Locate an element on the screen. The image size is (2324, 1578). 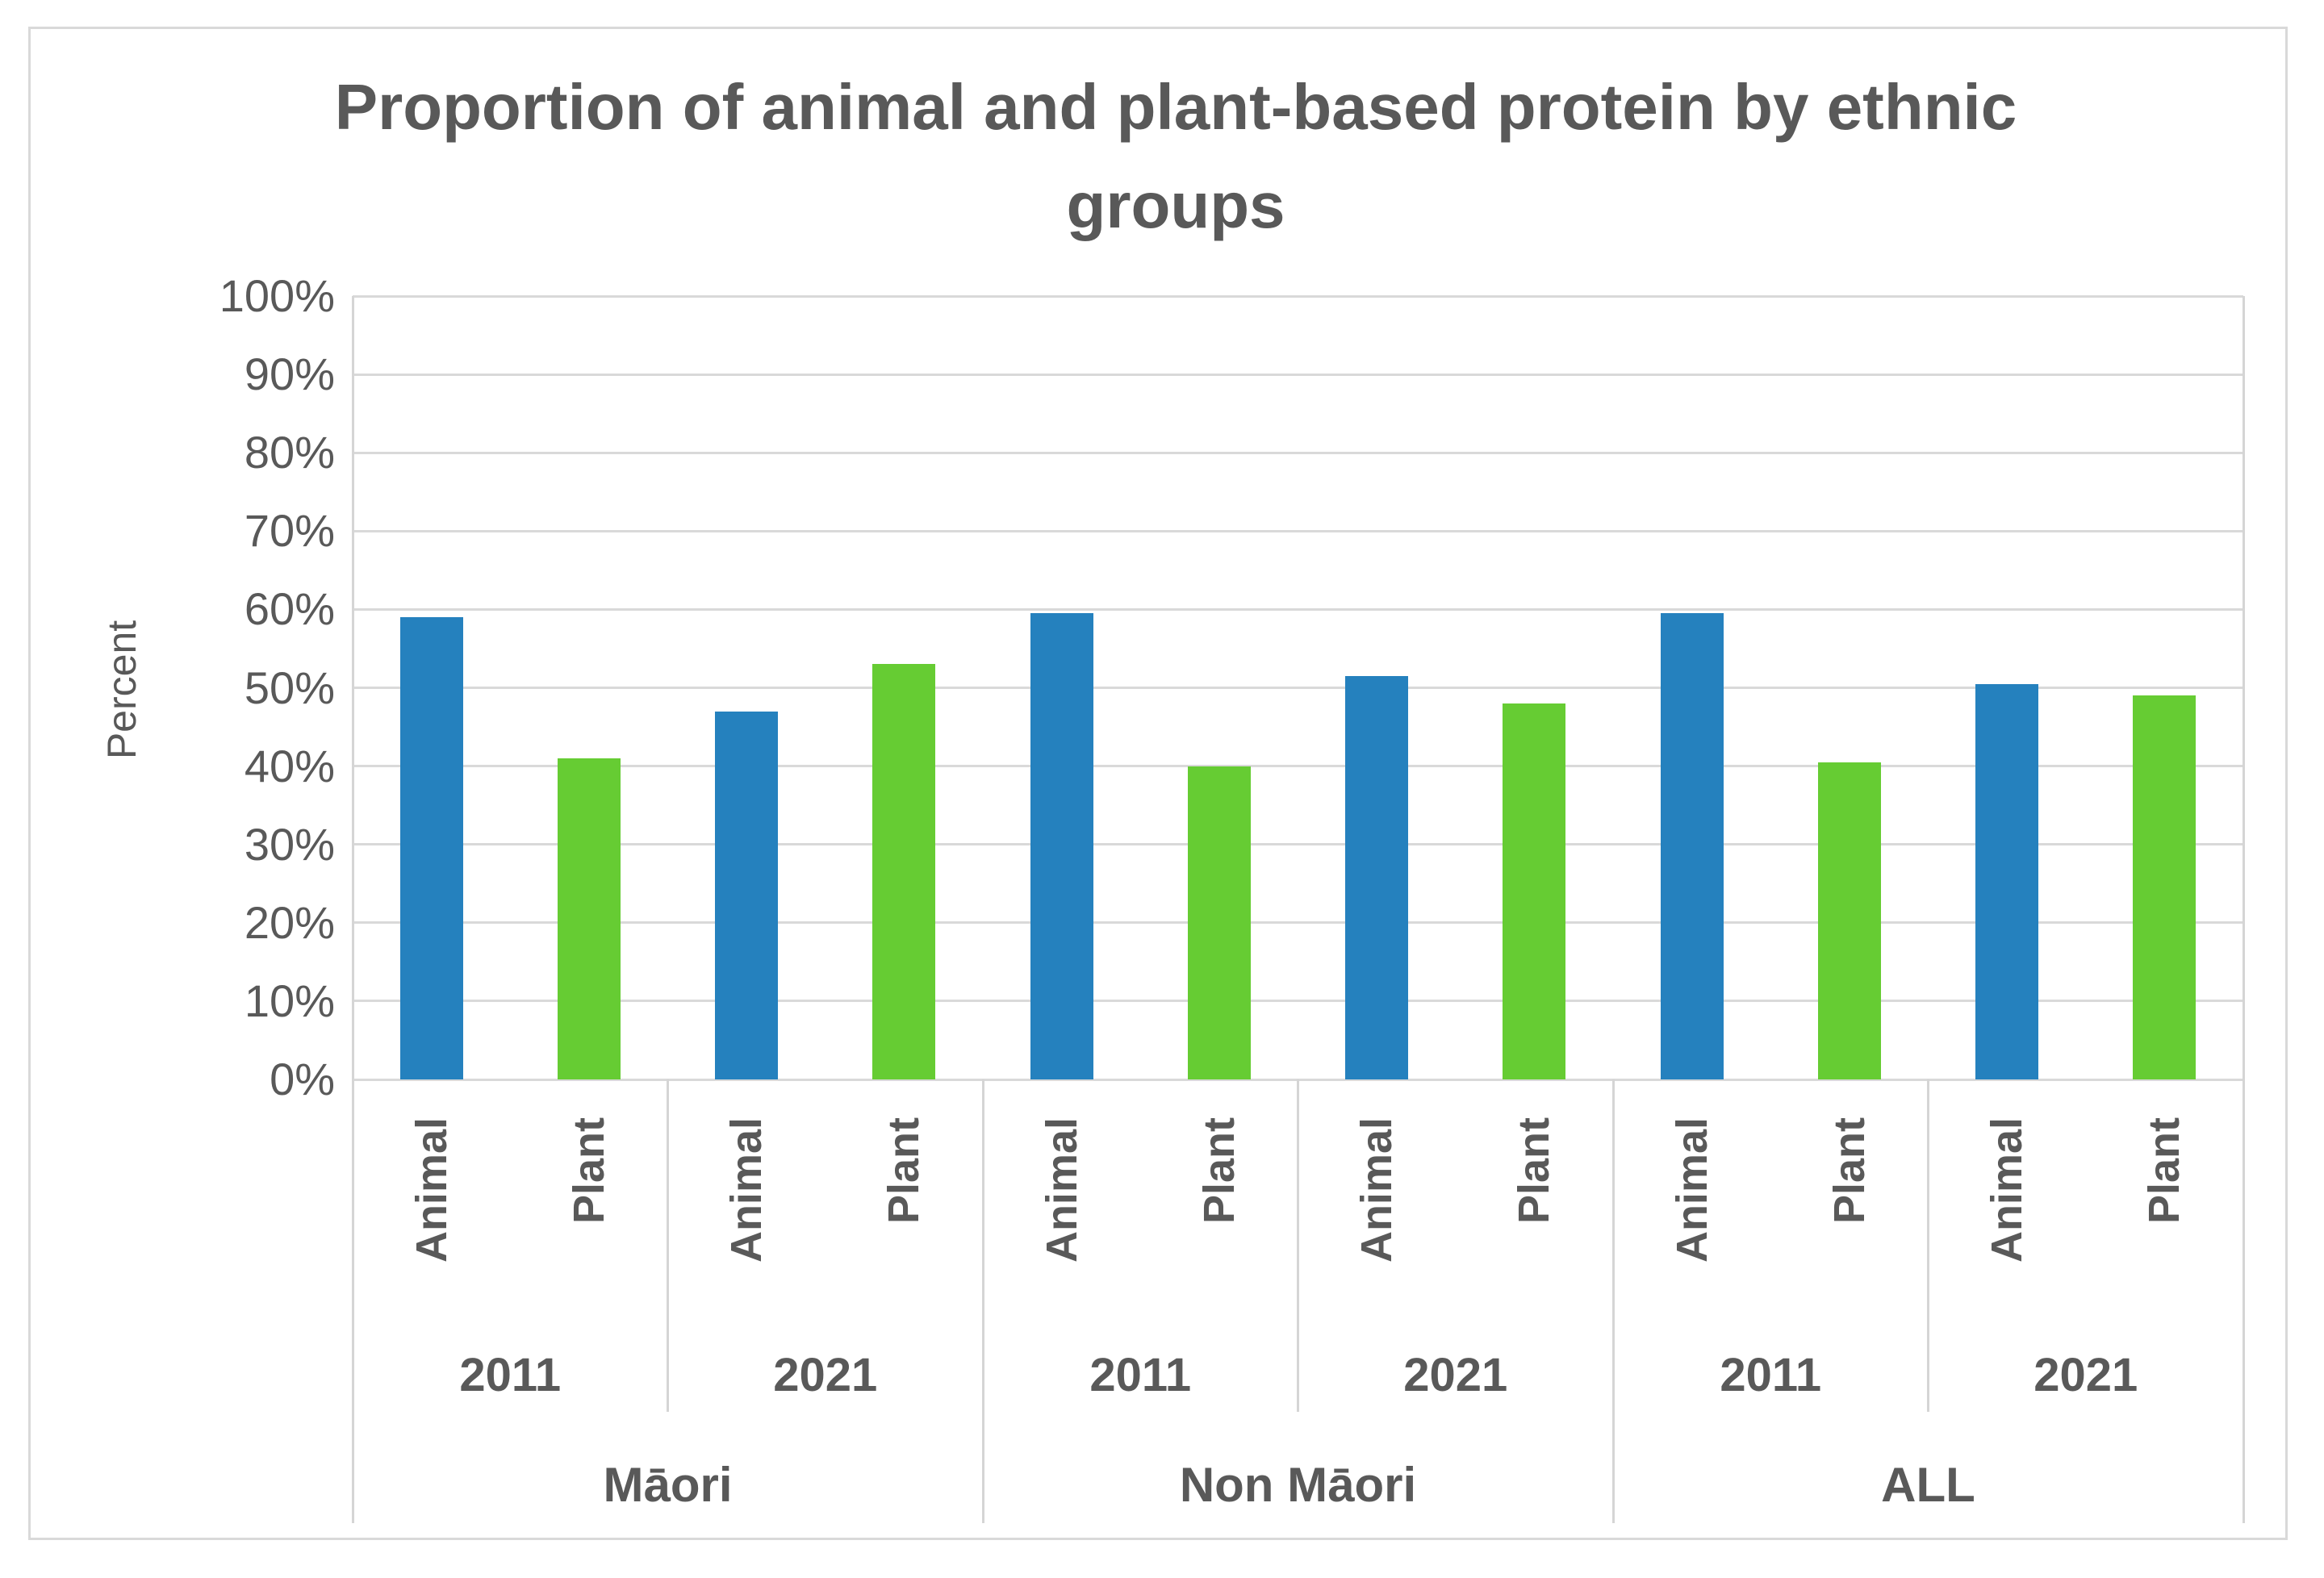
plot-left-border is located at coordinates (352, 909).